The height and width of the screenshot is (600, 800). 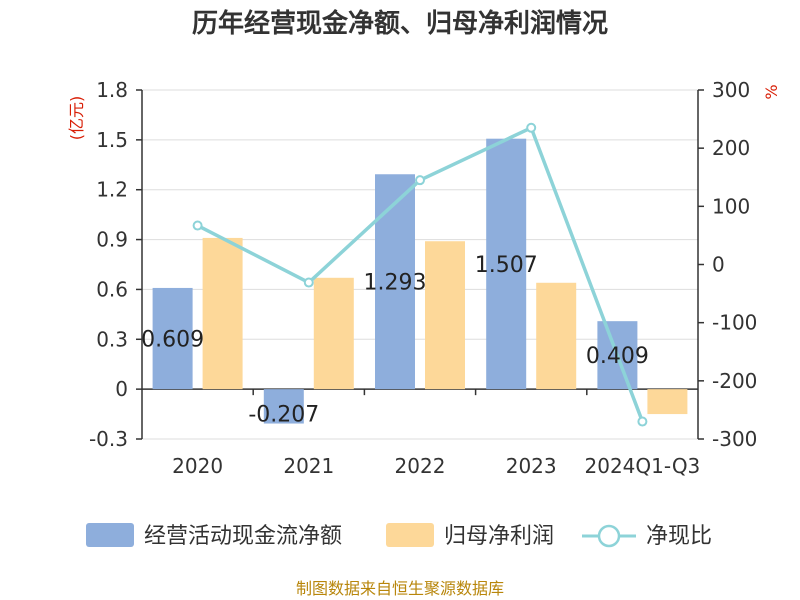 I want to click on left-tick-label: 0.9, so click(x=112, y=240).